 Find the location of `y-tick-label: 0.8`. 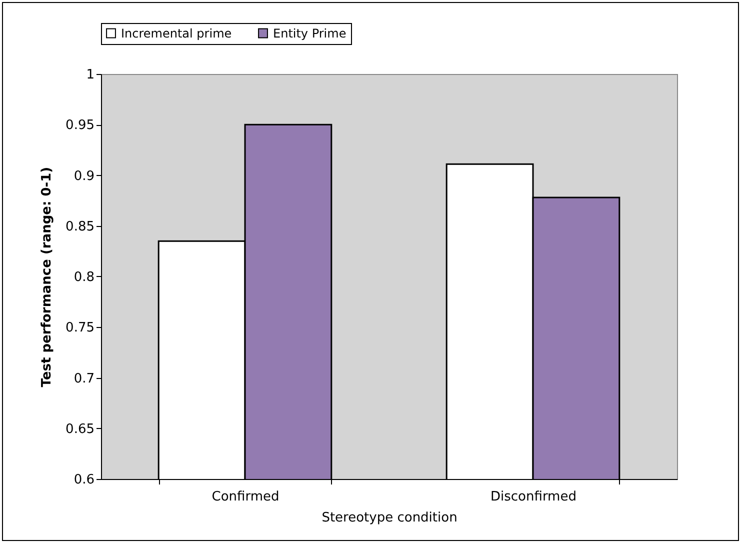

y-tick-label: 0.8 is located at coordinates (84, 277).